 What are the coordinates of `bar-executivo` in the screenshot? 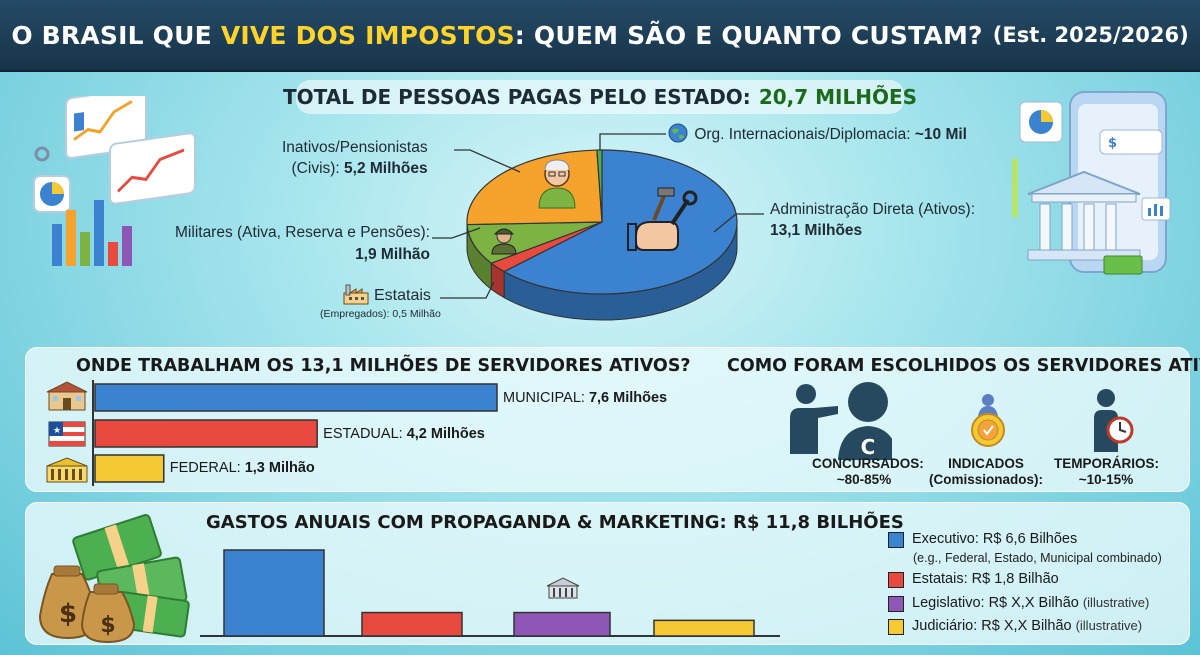 It's located at (274, 593).